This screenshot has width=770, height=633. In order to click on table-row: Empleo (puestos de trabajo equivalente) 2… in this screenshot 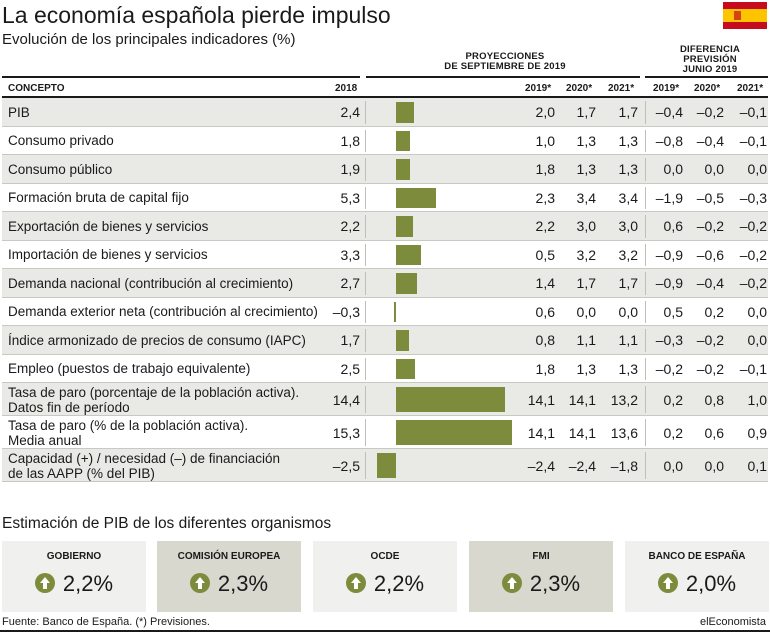, I will do `click(385, 369)`.